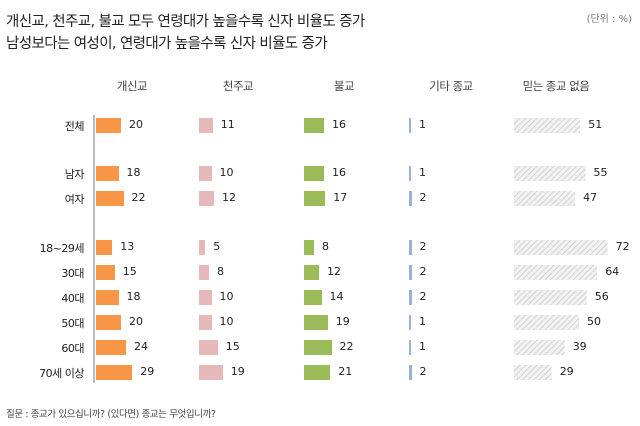 The height and width of the screenshot is (426, 640). I want to click on data-label: 16, so click(339, 172).